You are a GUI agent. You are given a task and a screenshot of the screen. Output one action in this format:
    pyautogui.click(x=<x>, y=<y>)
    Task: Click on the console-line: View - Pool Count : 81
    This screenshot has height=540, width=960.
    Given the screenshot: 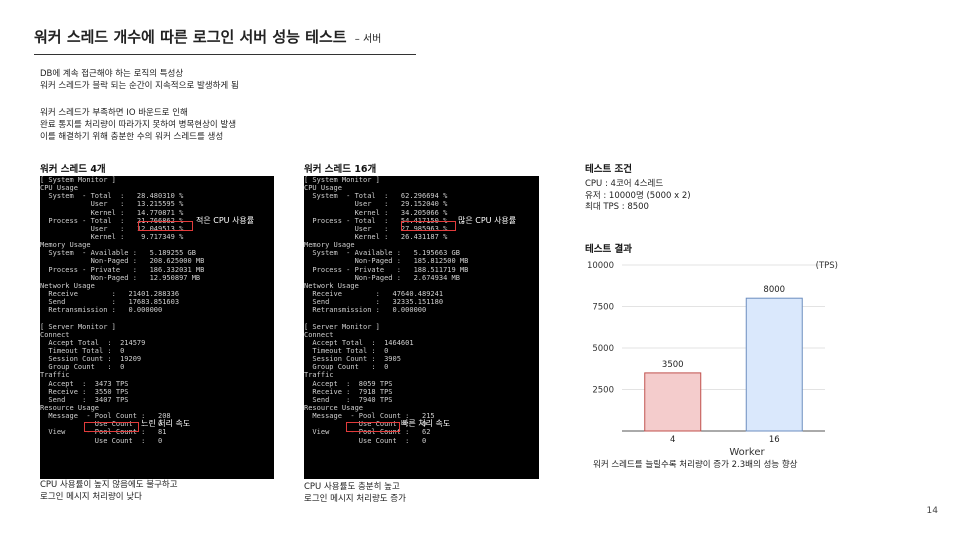 What is the action you would take?
    pyautogui.click(x=103, y=432)
    